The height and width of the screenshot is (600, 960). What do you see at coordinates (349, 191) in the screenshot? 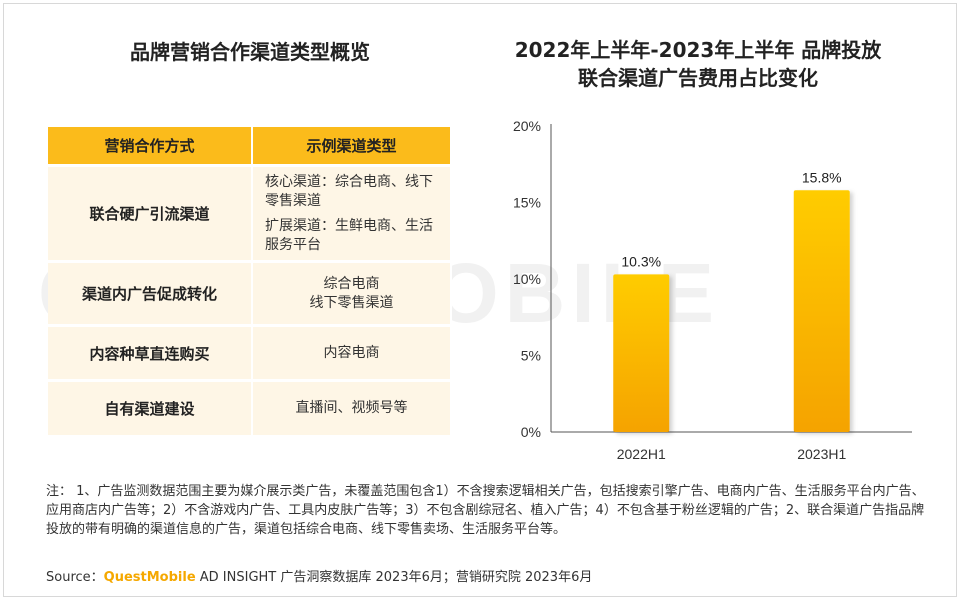
I see `example-line: 核心渠道：综合电商、线下零售渠道` at bounding box center [349, 191].